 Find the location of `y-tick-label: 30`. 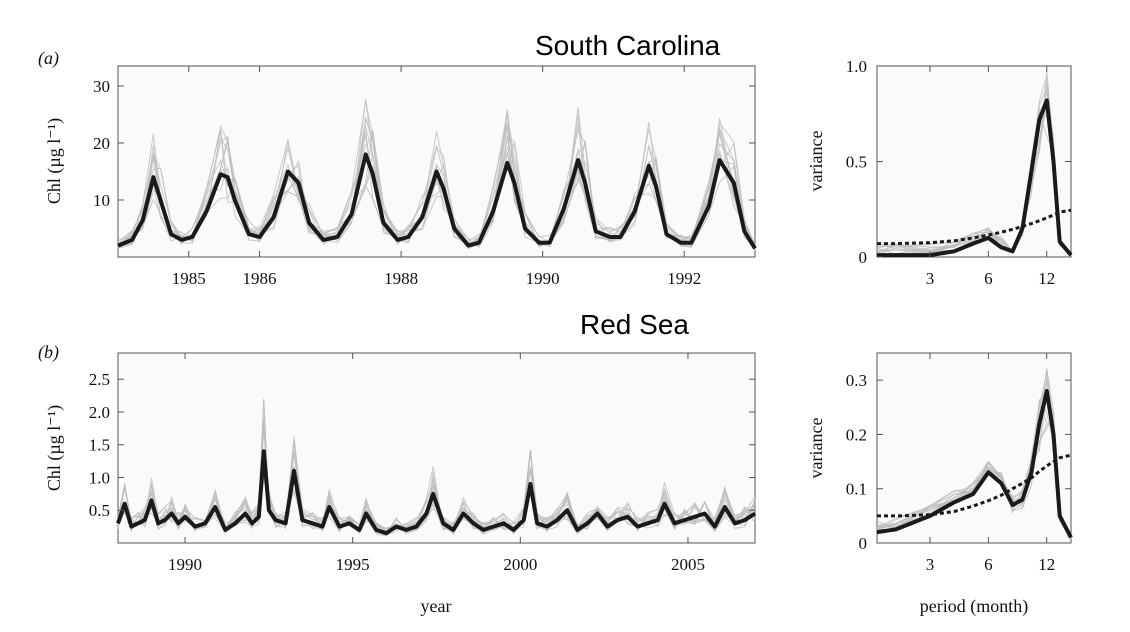

y-tick-label: 30 is located at coordinates (101, 86).